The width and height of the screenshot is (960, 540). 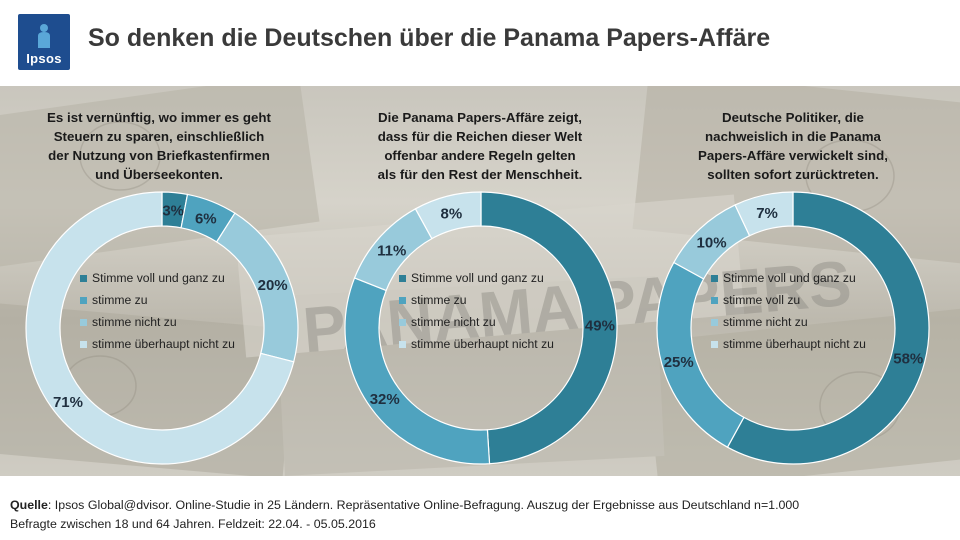 I want to click on logo-text: Ipsos, so click(x=44, y=58).